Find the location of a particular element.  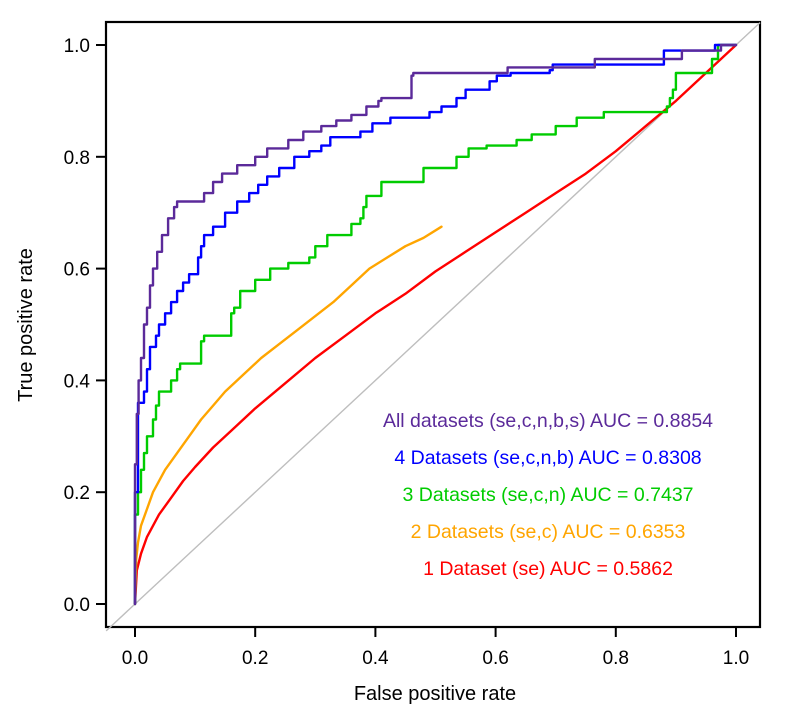

x-tick-label: 1.0 is located at coordinates (736, 658).